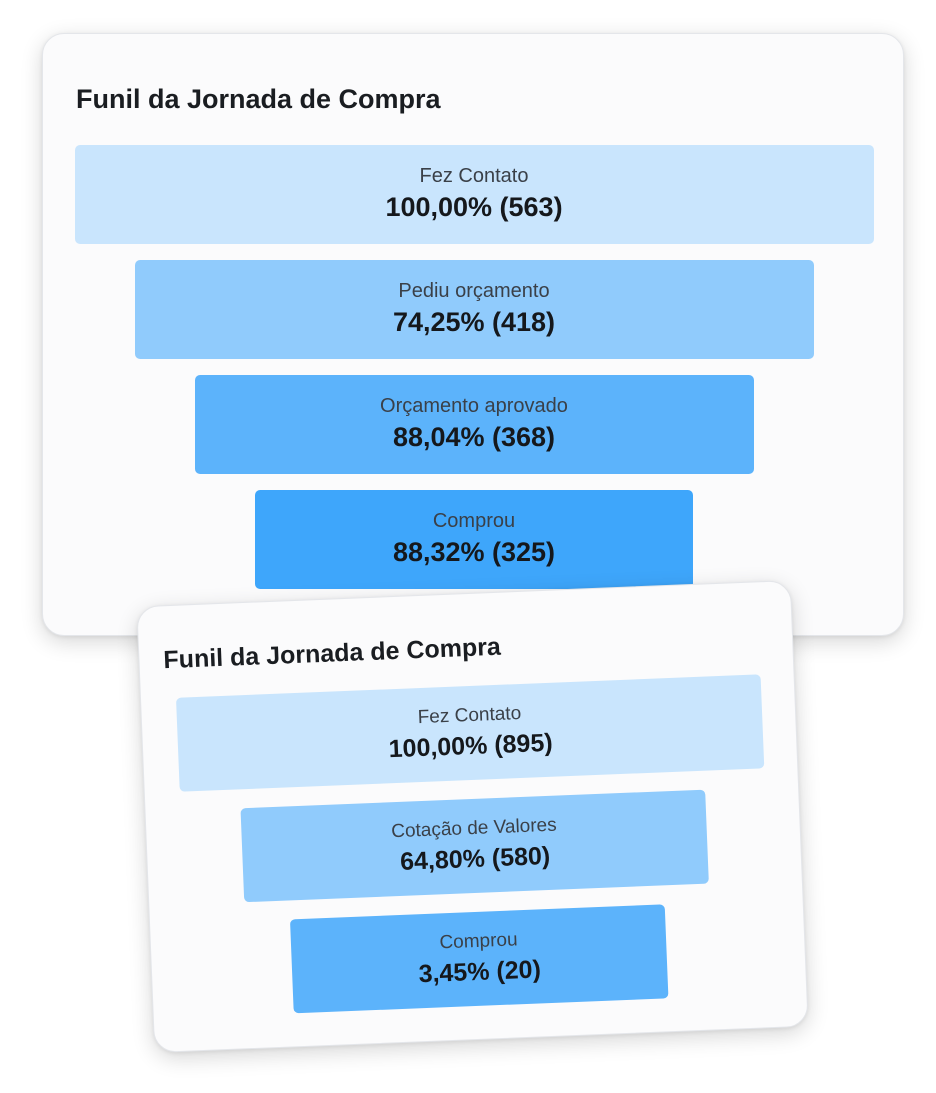 This screenshot has width=936, height=1093. I want to click on funnel-stage-orcamento-aprovado: Orçamento aprovado 88,04% (368), so click(474, 424).